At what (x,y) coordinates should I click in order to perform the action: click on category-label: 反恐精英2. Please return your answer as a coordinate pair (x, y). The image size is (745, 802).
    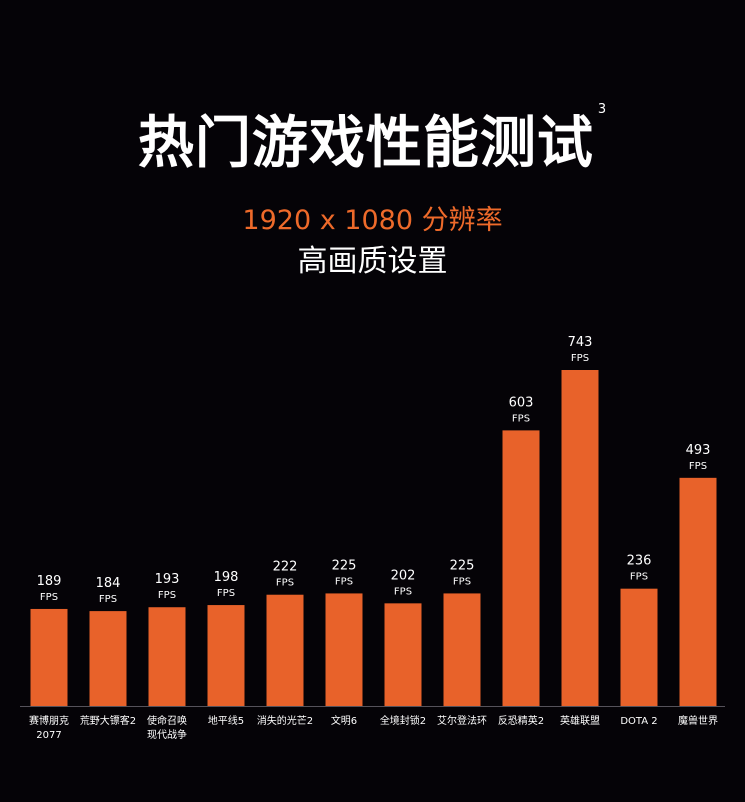
    Looking at the image, I should click on (521, 720).